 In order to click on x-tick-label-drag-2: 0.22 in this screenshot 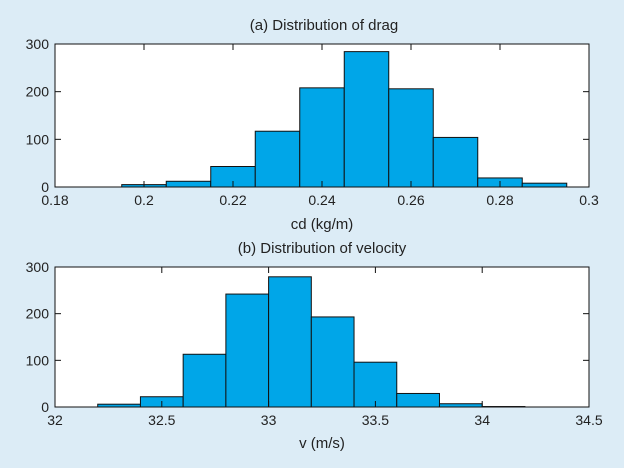, I will do `click(232, 200)`.